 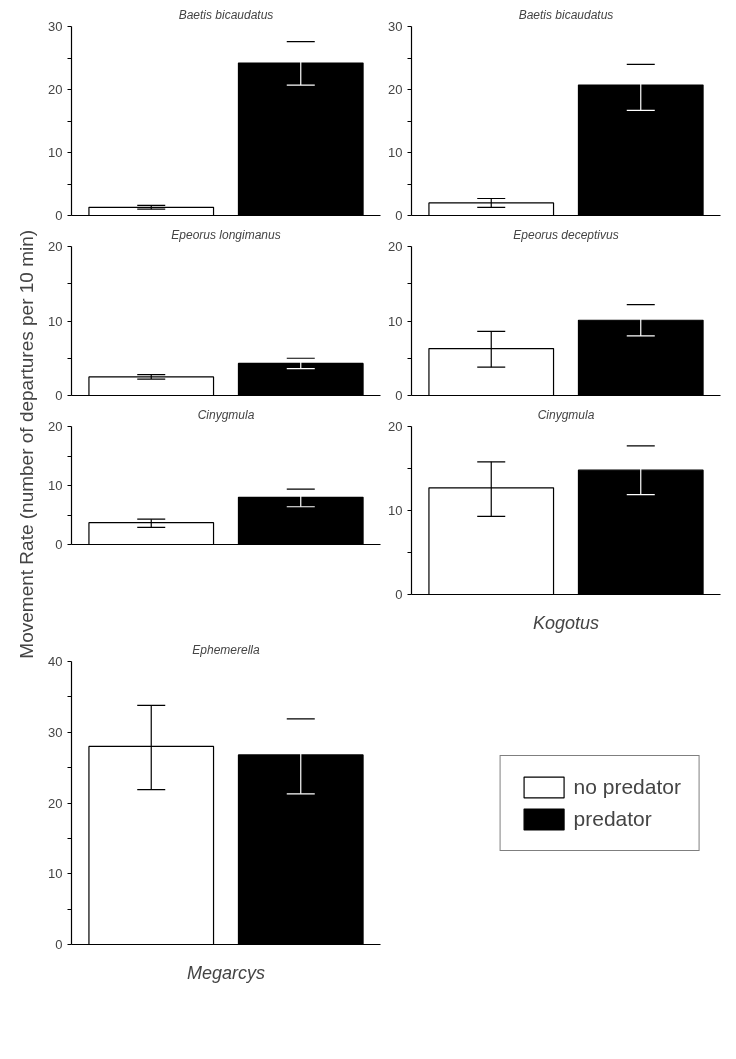 What do you see at coordinates (226, 649) in the screenshot?
I see `chart-title: Ephemerella` at bounding box center [226, 649].